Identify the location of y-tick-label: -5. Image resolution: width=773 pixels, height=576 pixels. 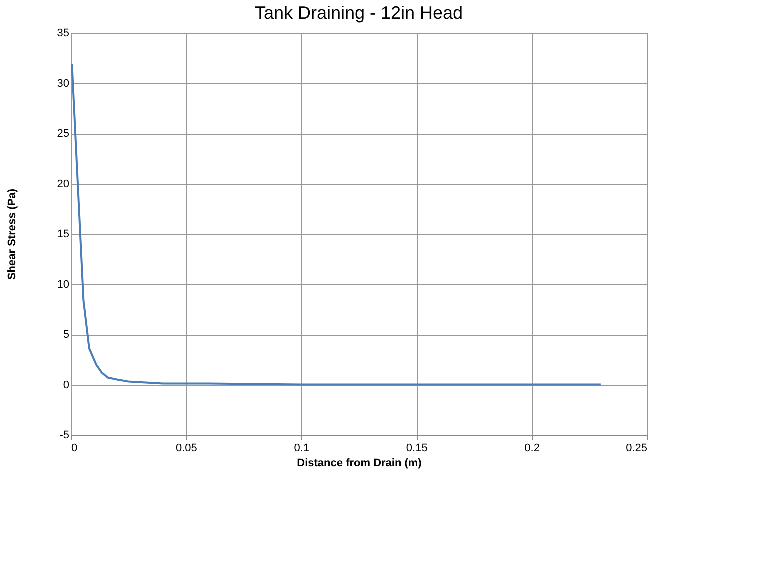
(65, 436).